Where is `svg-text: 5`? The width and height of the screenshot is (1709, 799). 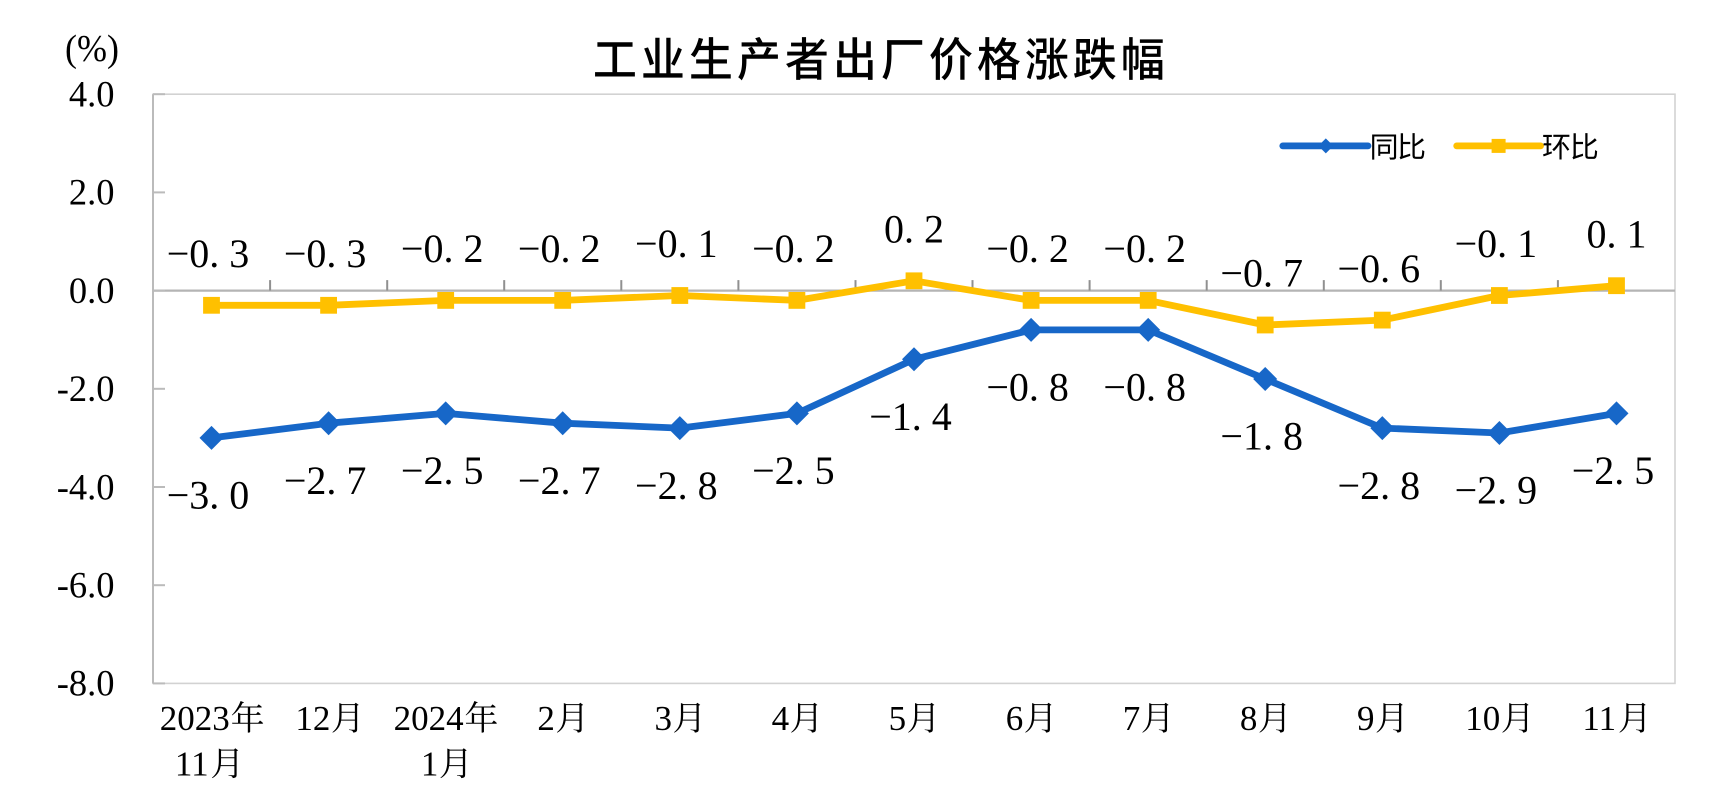 svg-text: 5 is located at coordinates (898, 718).